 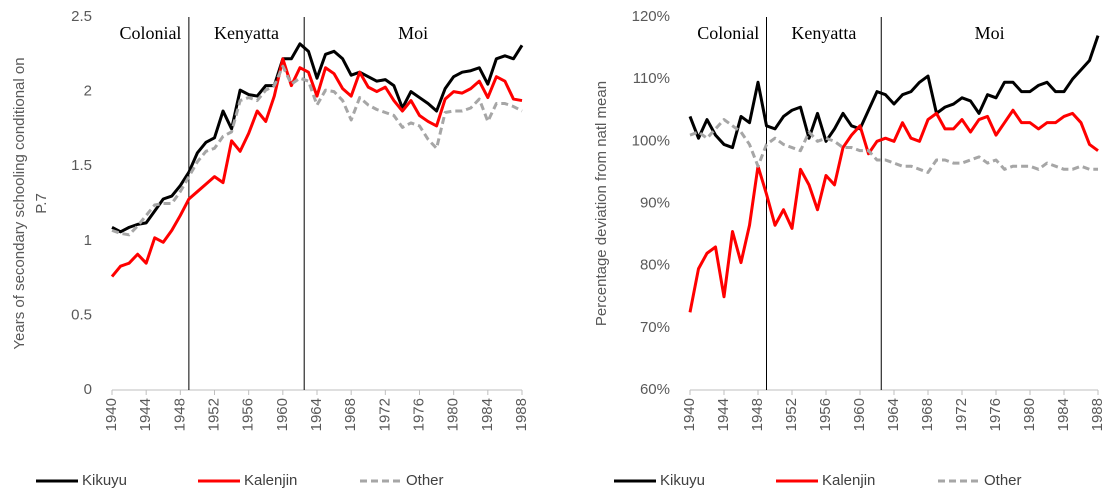 What do you see at coordinates (81, 314) in the screenshot?
I see `y-tick-label: 0.5` at bounding box center [81, 314].